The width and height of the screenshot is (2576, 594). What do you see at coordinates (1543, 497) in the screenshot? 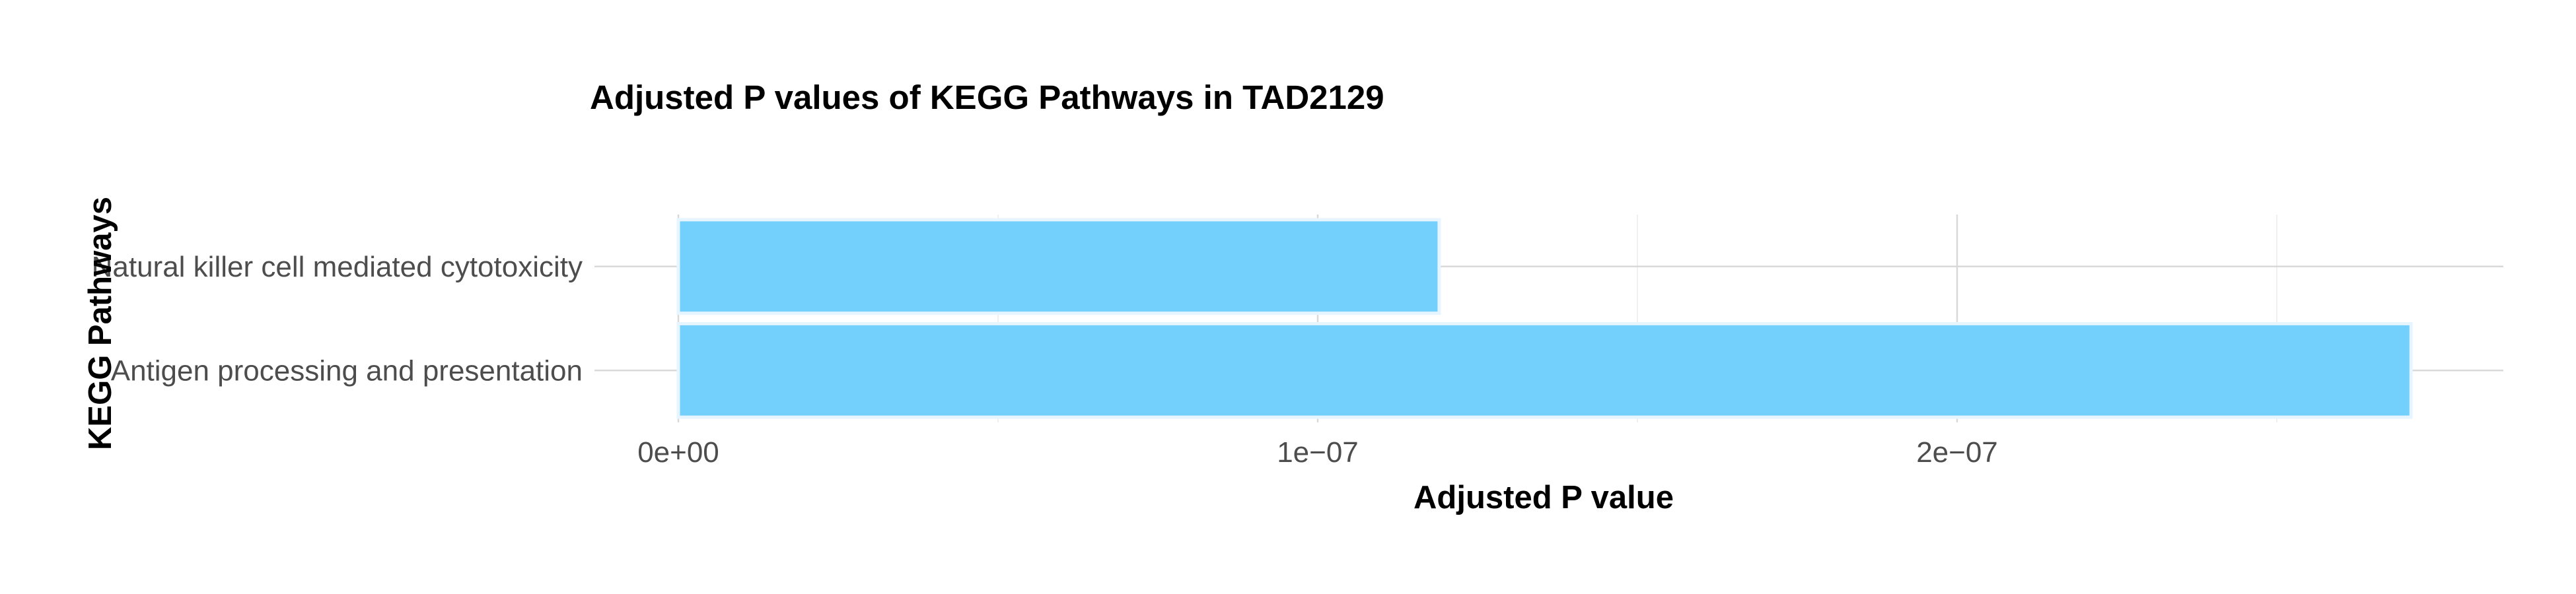
I see `x-axis-title: Adjusted P value` at bounding box center [1543, 497].